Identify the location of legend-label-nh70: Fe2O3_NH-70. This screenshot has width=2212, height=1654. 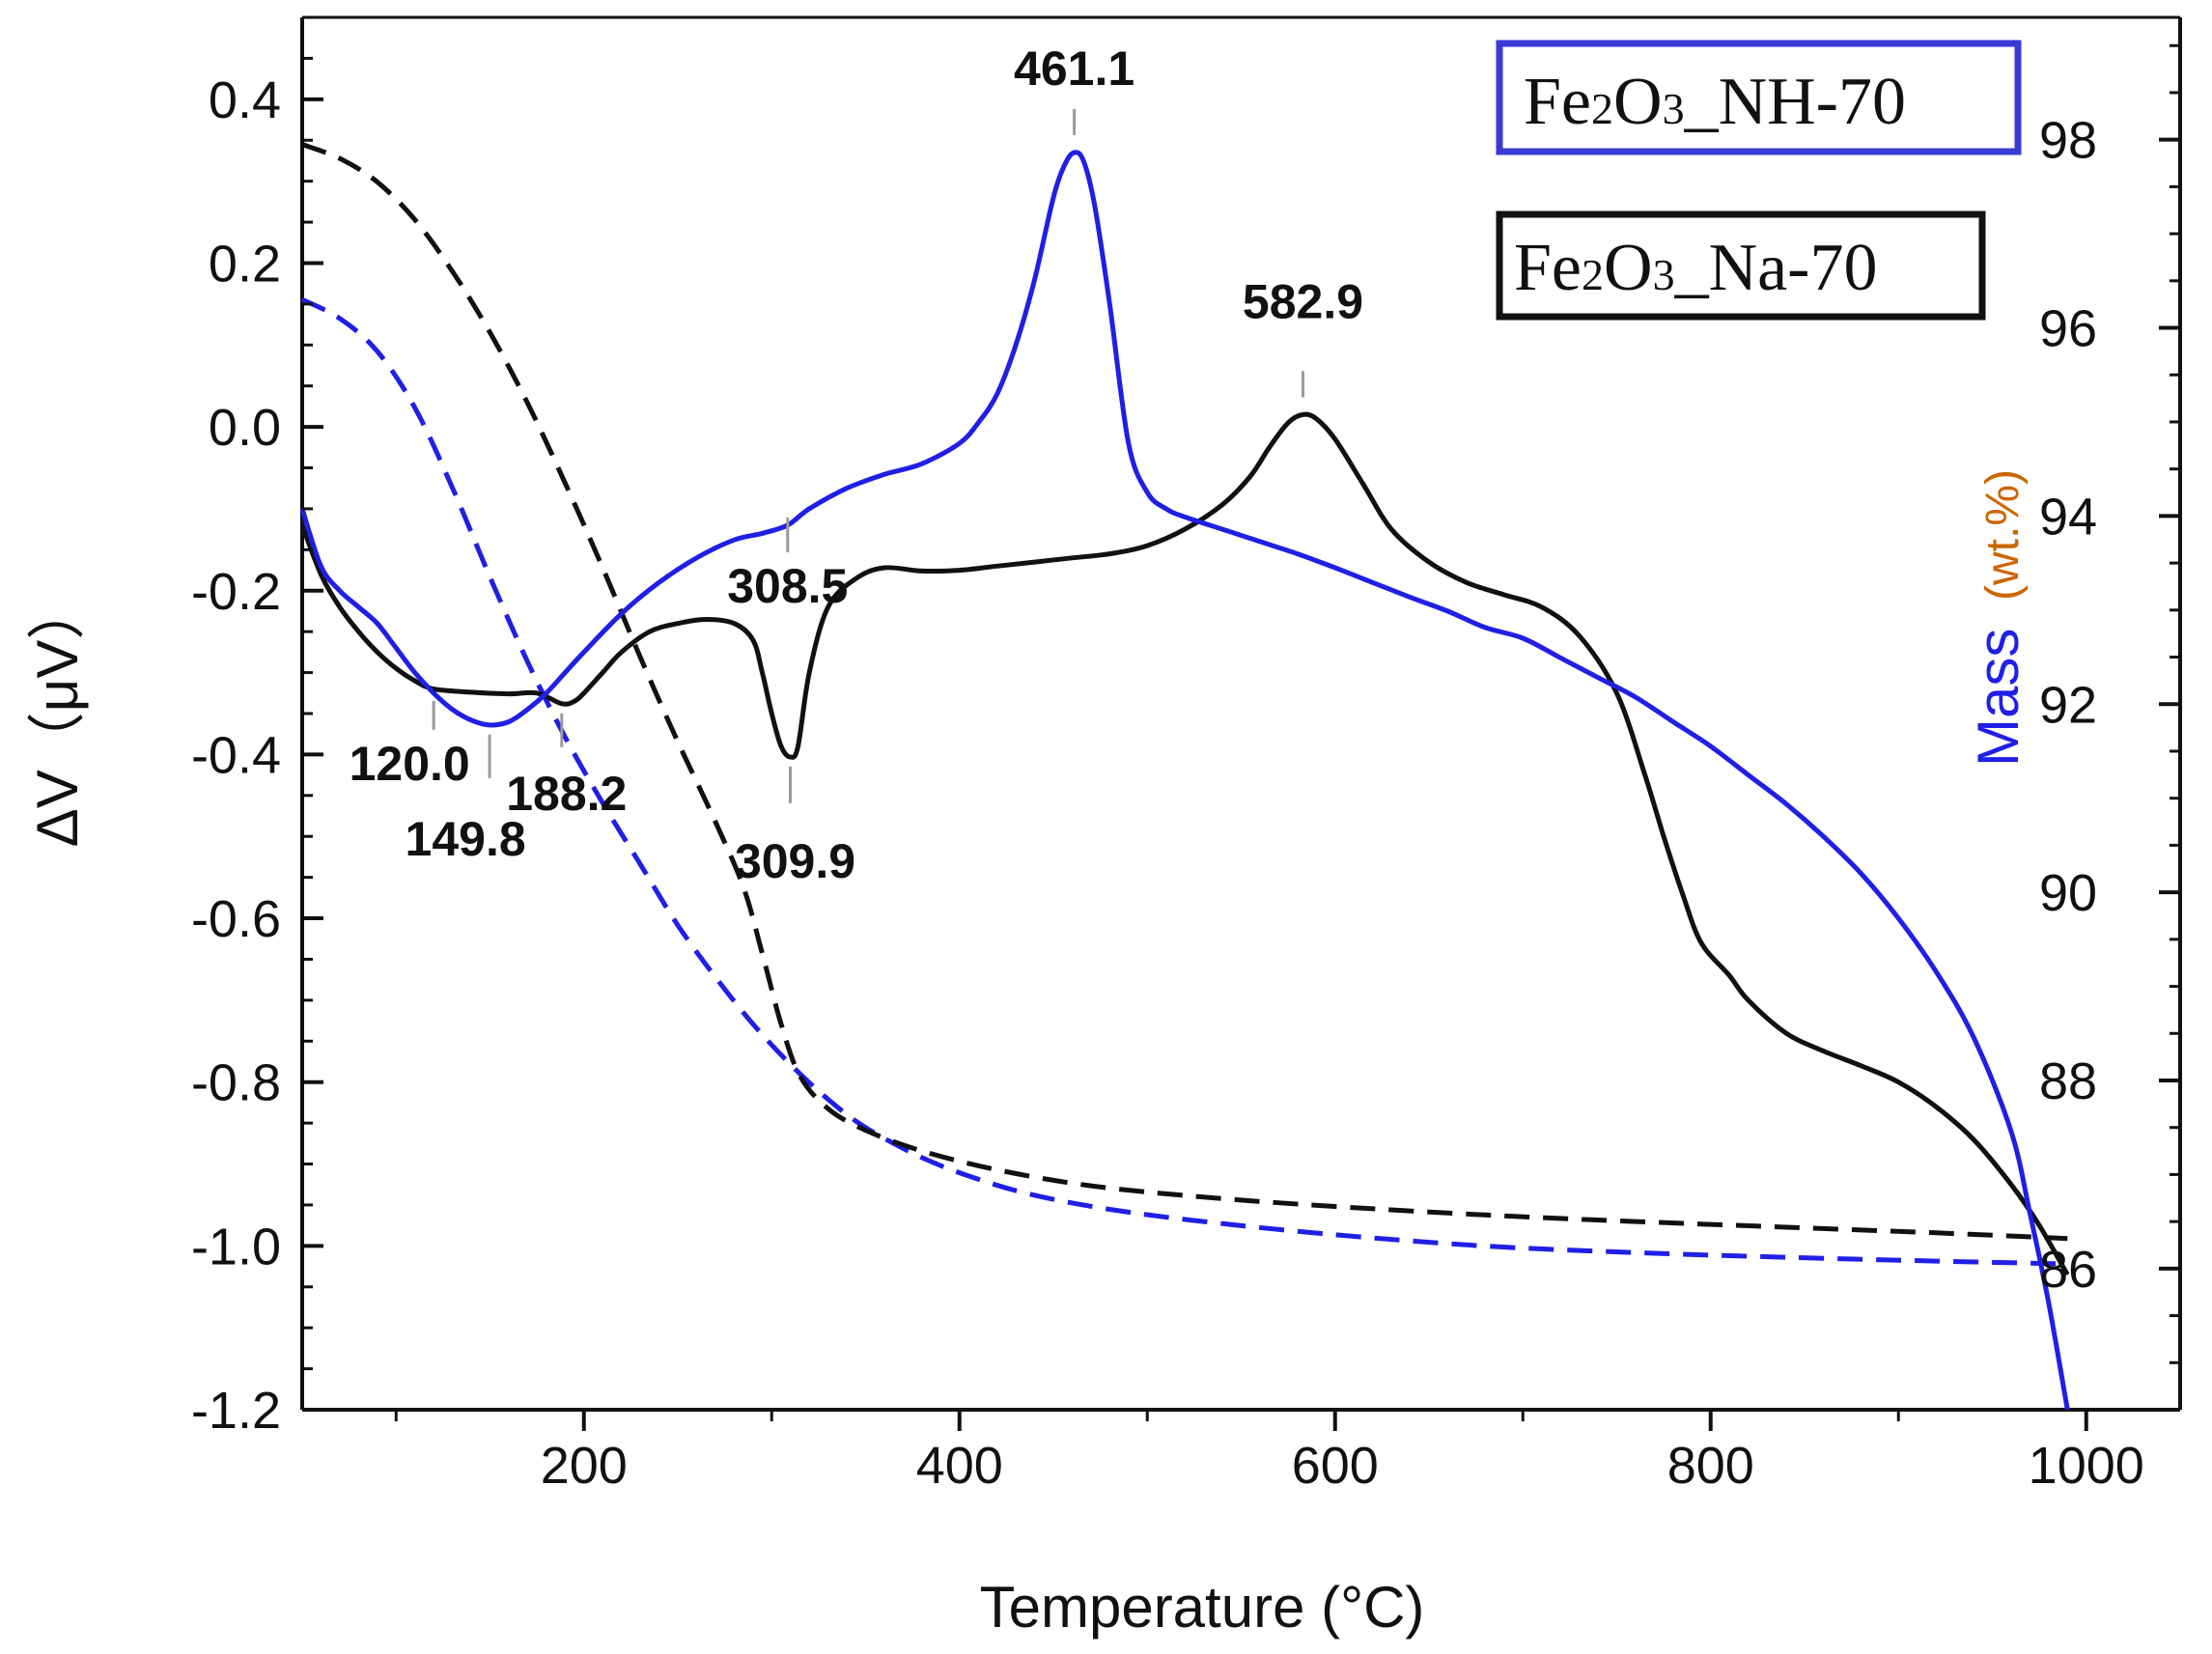
(1715, 102).